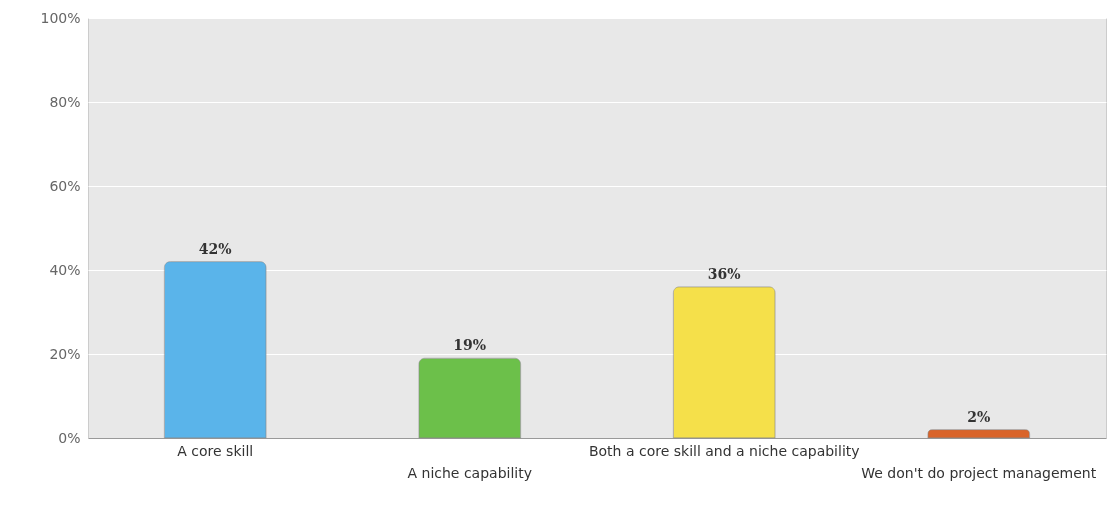 The image size is (1108, 512). Describe the element at coordinates (65, 185) in the screenshot. I see `y-tick-label: 60%` at that location.